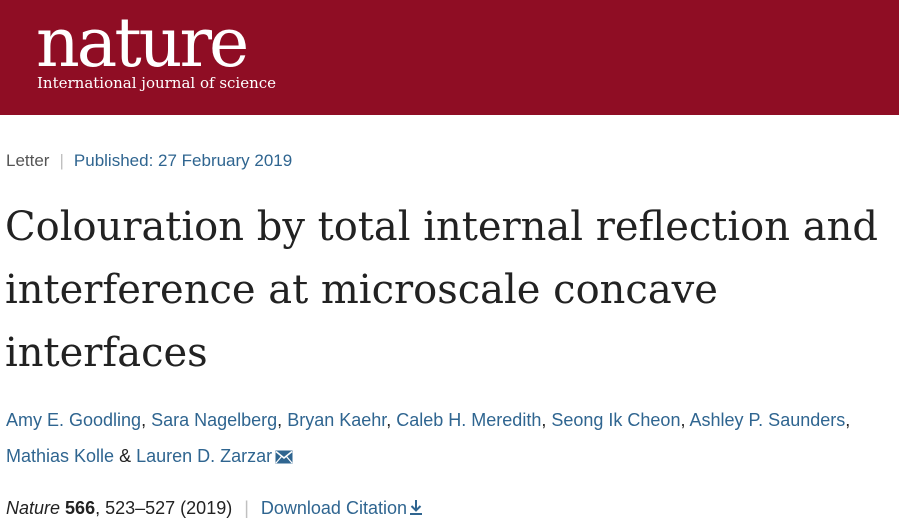  Describe the element at coordinates (60, 456) in the screenshot. I see `author-link: Mathias Kolle` at that location.